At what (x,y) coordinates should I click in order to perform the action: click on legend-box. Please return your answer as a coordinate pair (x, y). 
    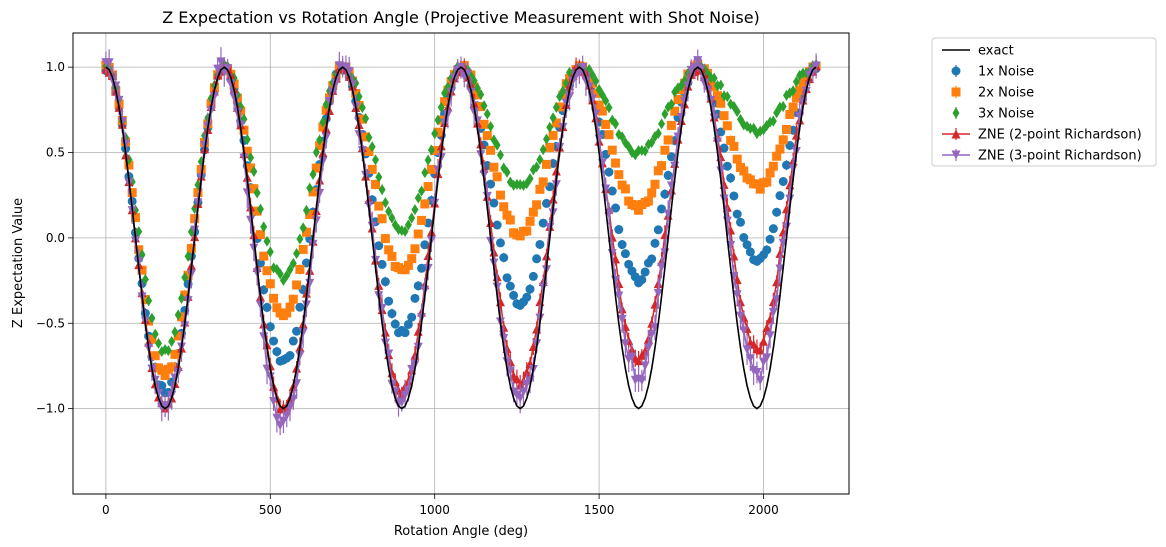
    Looking at the image, I should click on (1044, 102).